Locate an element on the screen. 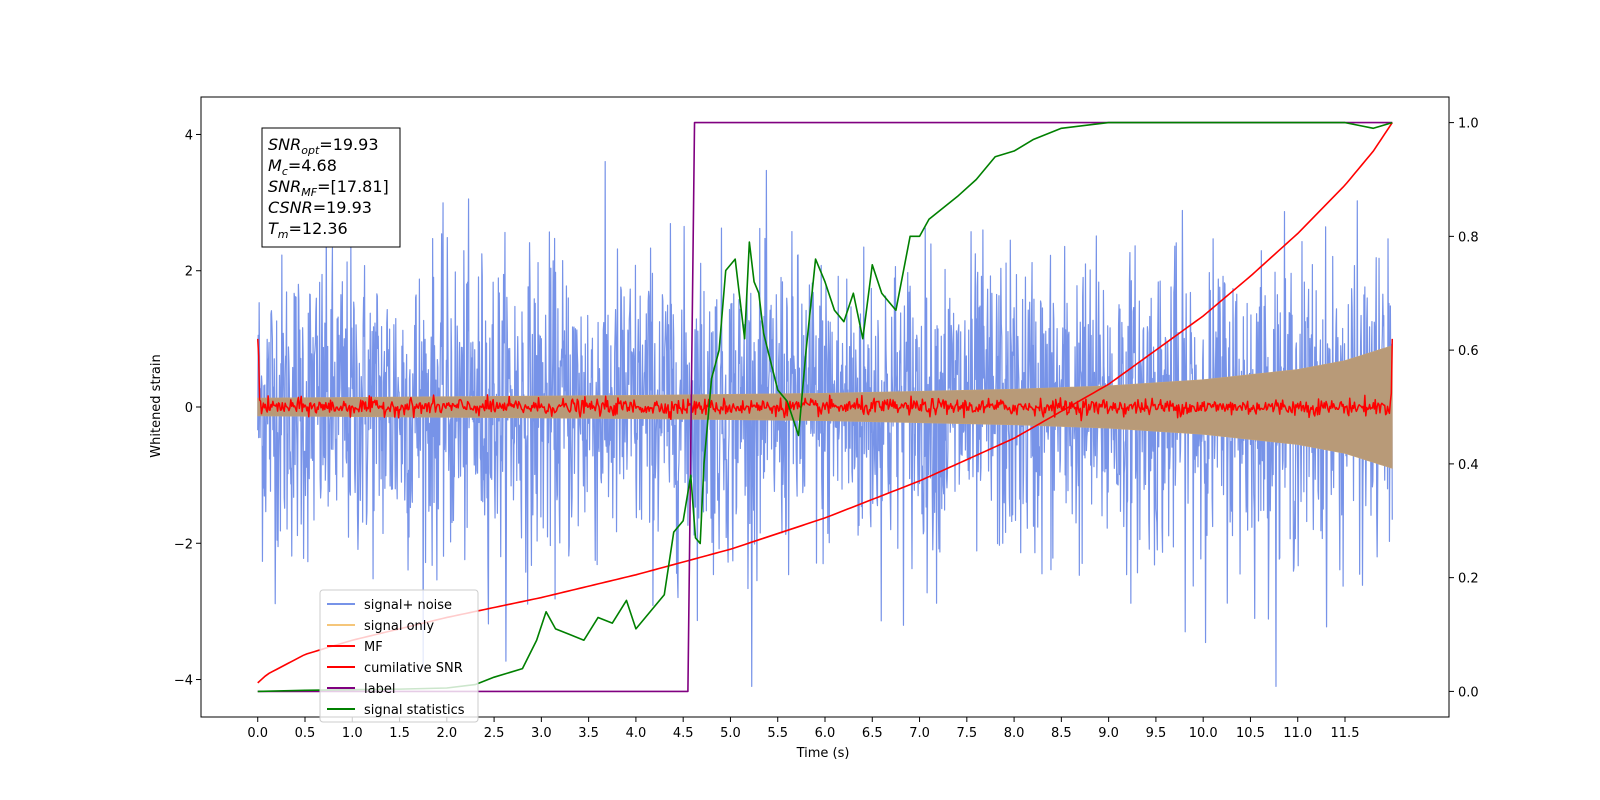 The image size is (1600, 800). x-tick-label: 8.0 is located at coordinates (1014, 733).